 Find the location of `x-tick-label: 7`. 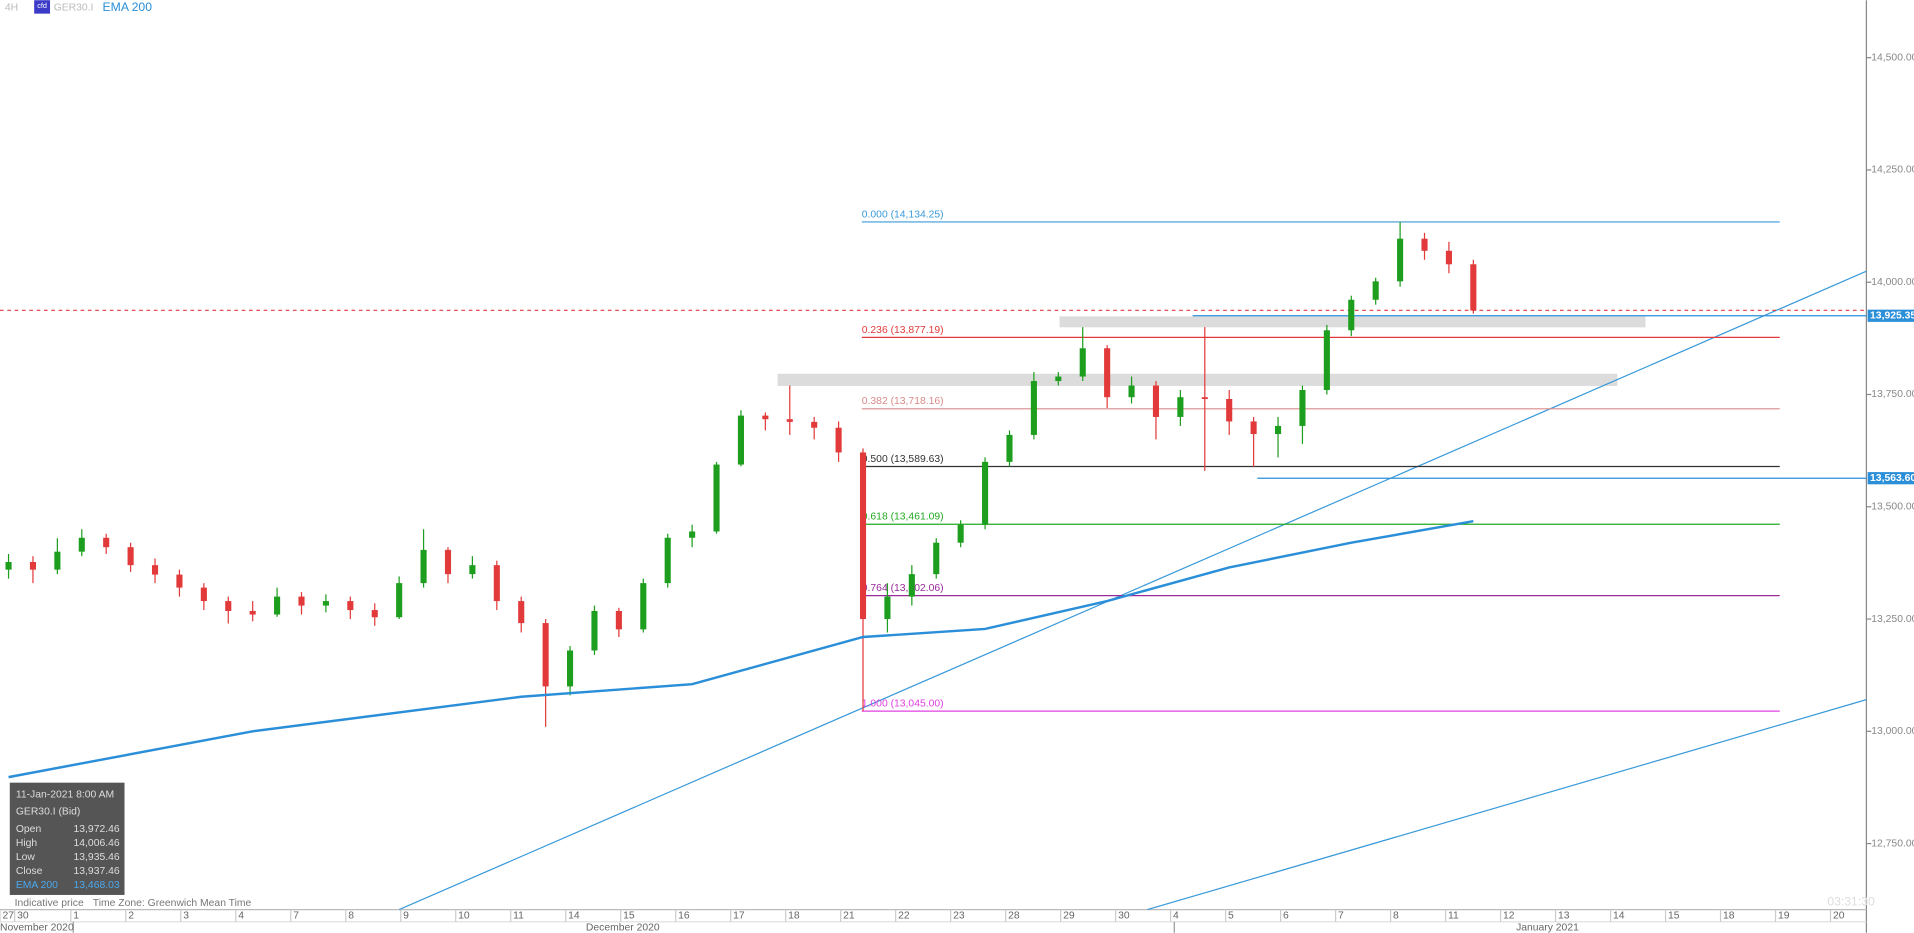

x-tick-label: 7 is located at coordinates (1341, 915).